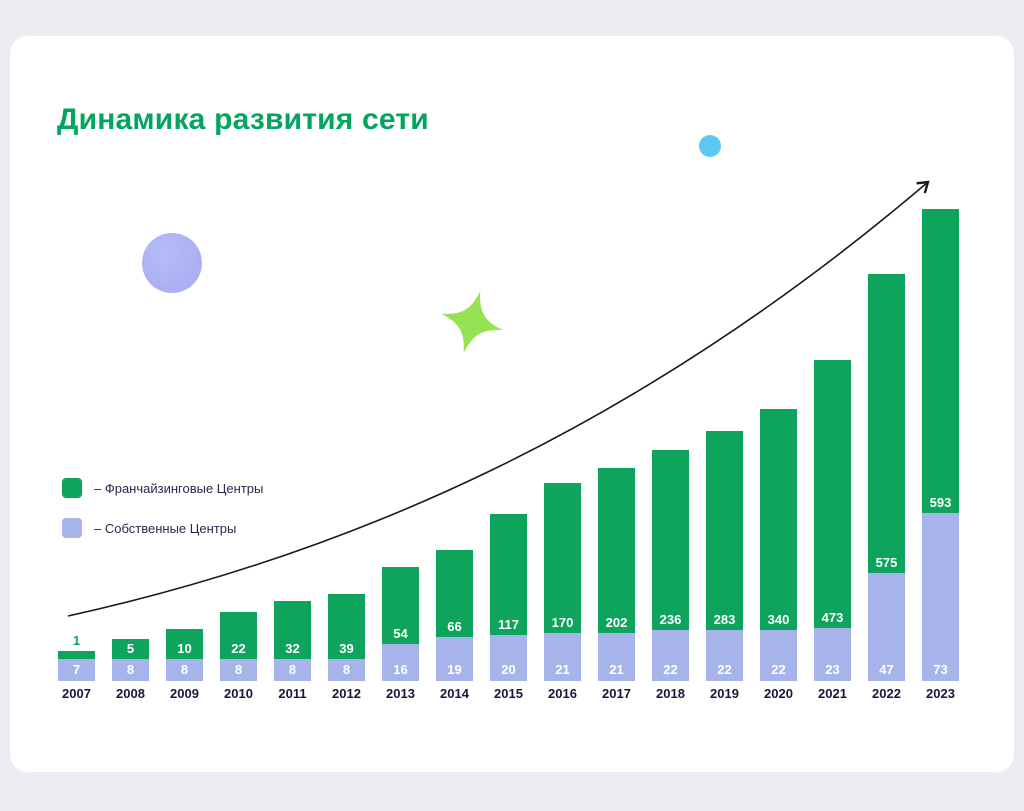 Image resolution: width=1024 pixels, height=811 pixels. I want to click on own-value-label: 20, so click(508, 669).